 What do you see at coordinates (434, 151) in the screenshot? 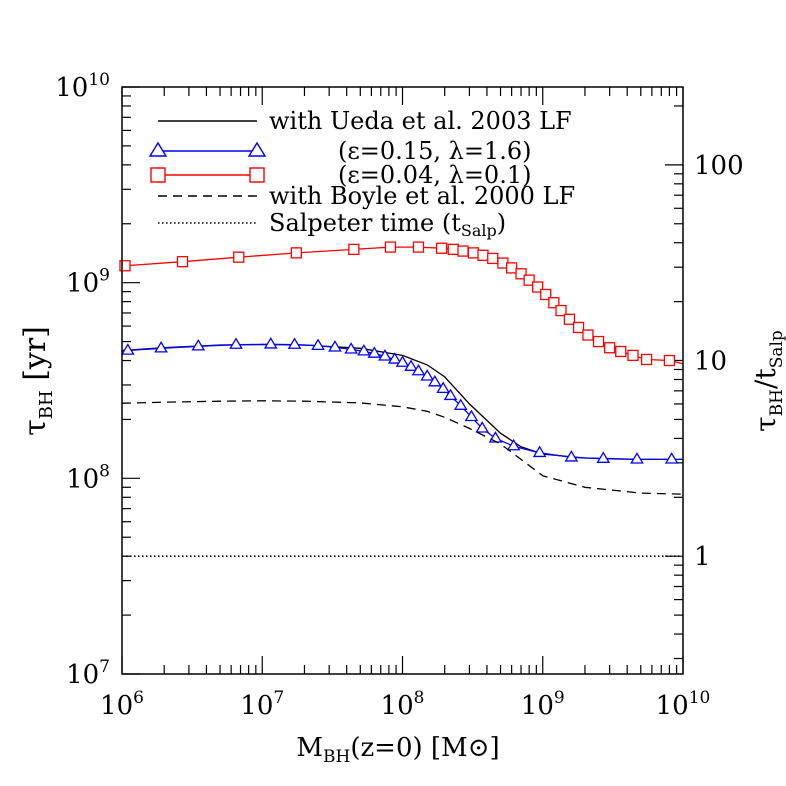
I see `legend-label-2: (ε=0.15, λ=1.6)` at bounding box center [434, 151].